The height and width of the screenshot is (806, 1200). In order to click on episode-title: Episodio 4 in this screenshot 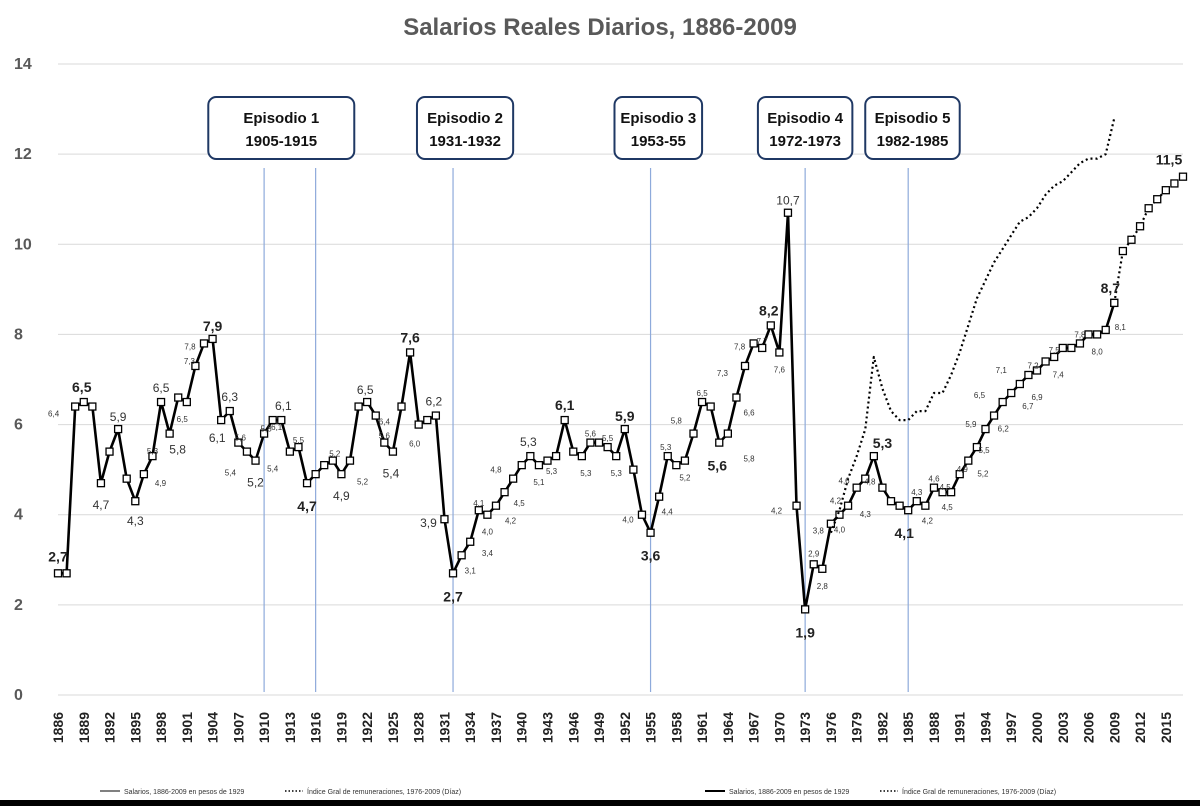, I will do `click(805, 118)`.